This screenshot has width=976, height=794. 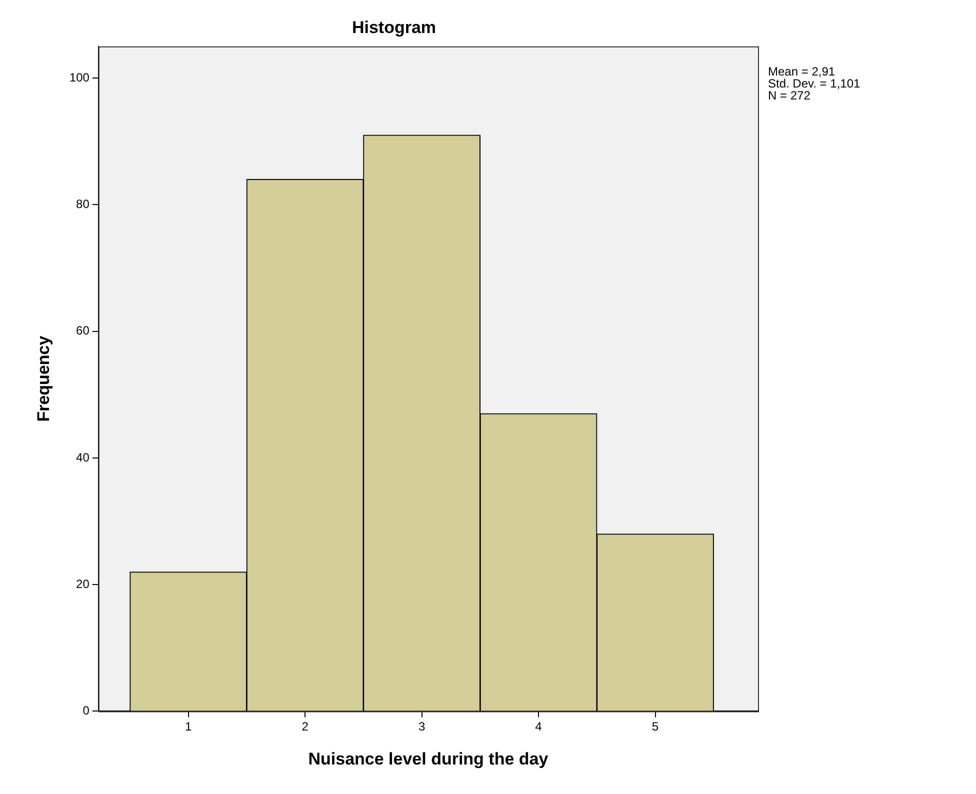 What do you see at coordinates (79, 77) in the screenshot?
I see `y-tick-label: 100` at bounding box center [79, 77].